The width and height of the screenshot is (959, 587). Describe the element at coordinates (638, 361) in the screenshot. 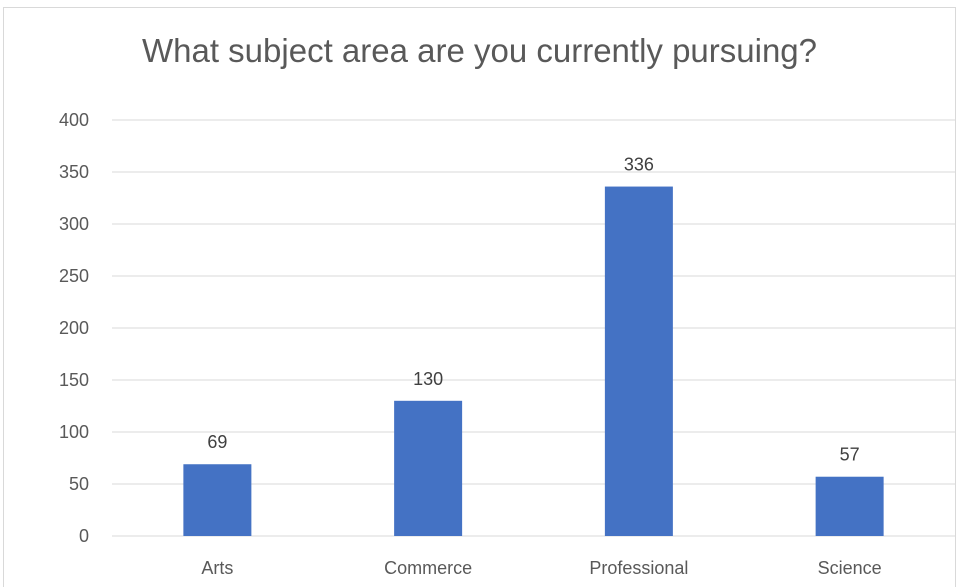

I see `bar-professional` at that location.